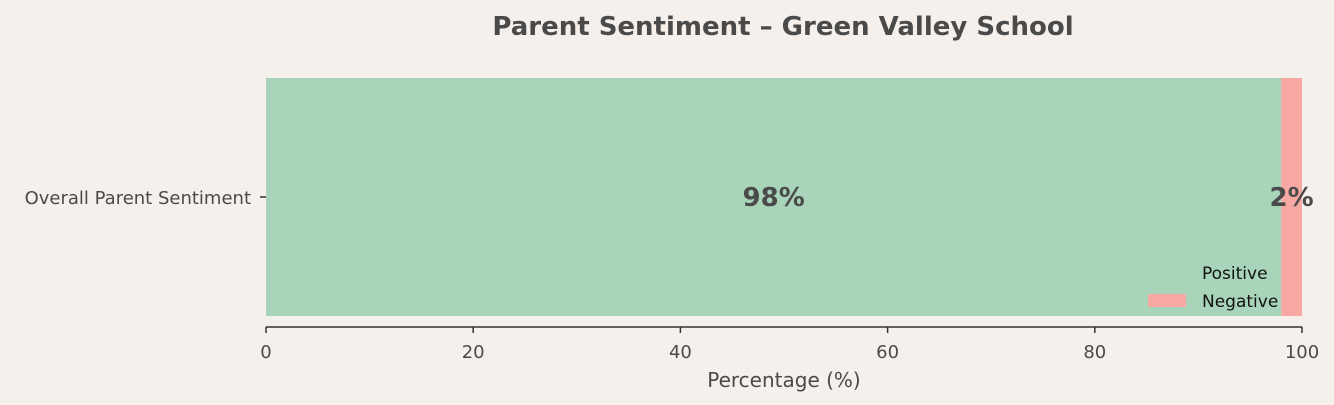 This screenshot has height=405, width=1334. I want to click on legend-swatch-positive, so click(1167, 272).